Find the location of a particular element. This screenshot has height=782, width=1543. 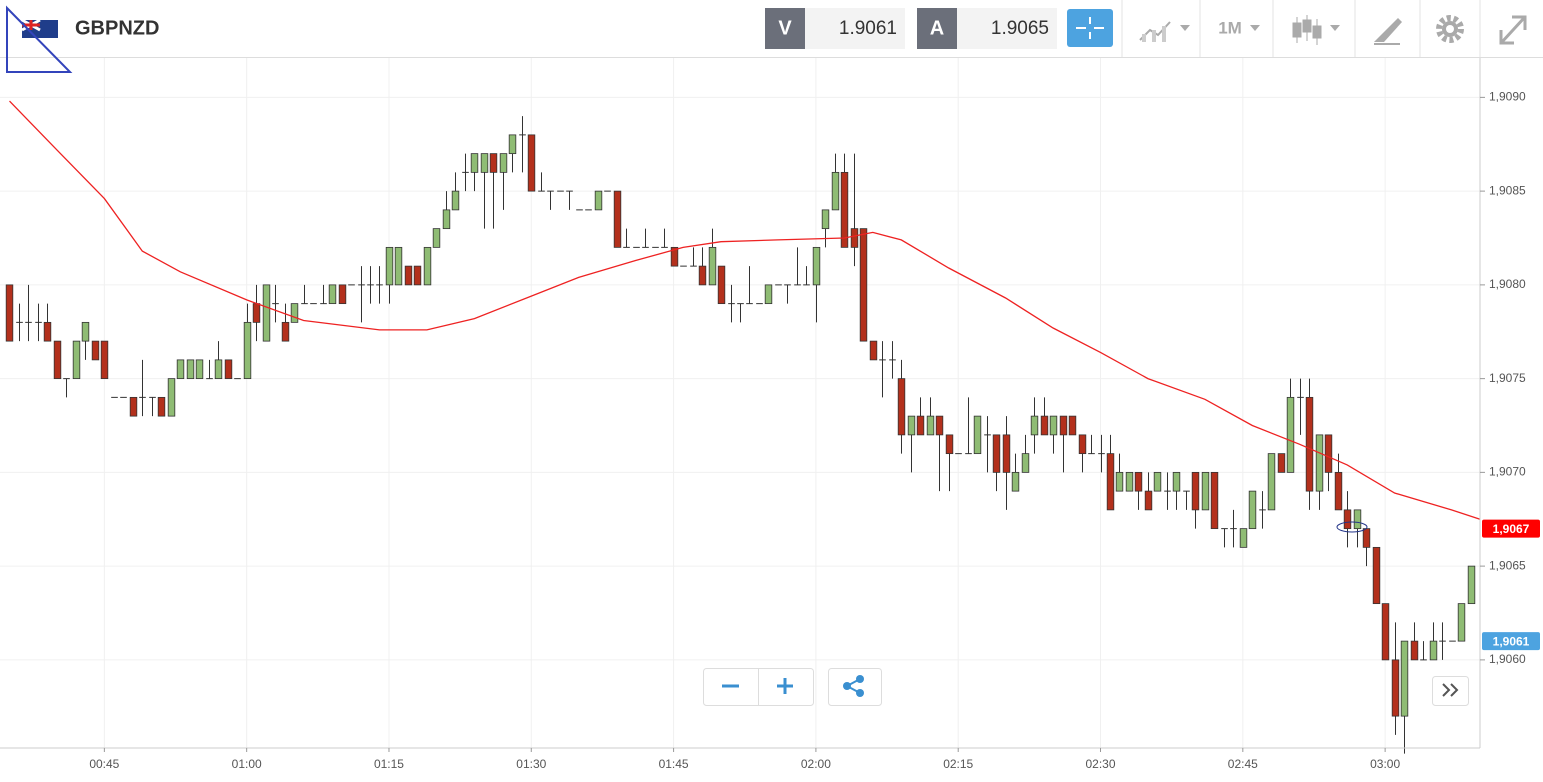

draw-tool-button is located at coordinates (1388, 31).